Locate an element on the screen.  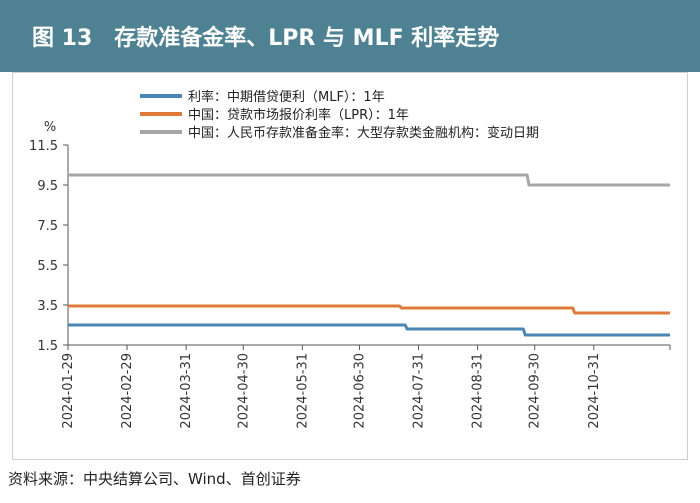
y-tick-label: 7.5 is located at coordinates (47, 226).